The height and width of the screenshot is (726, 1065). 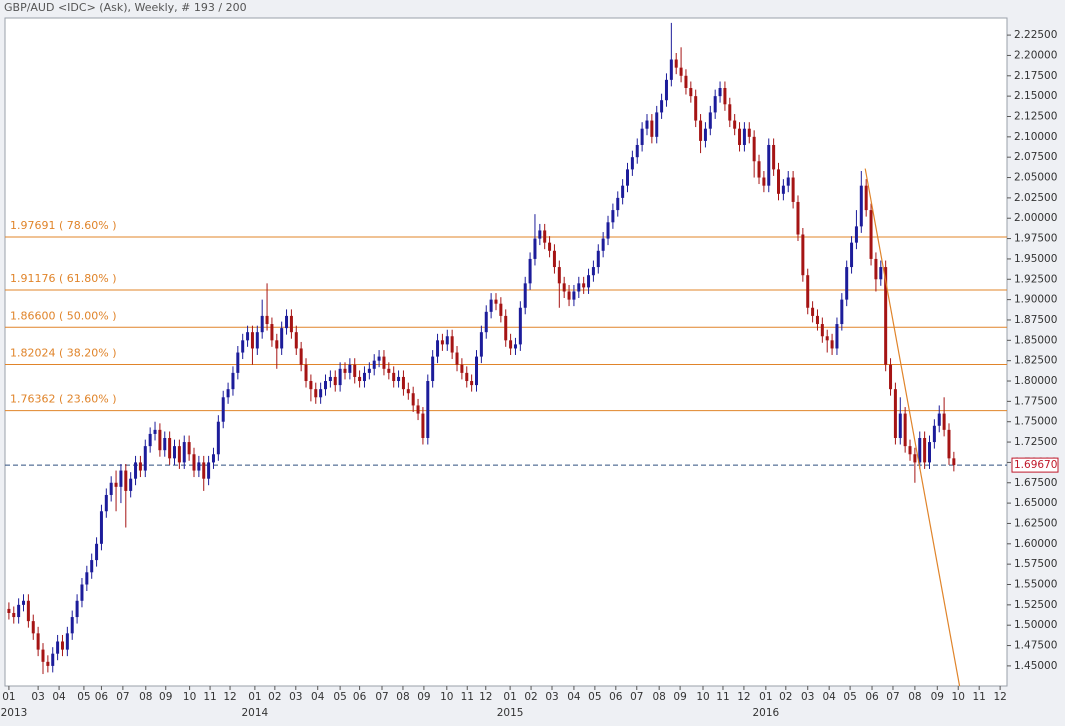 I want to click on last-price-box, so click(x=1035, y=465).